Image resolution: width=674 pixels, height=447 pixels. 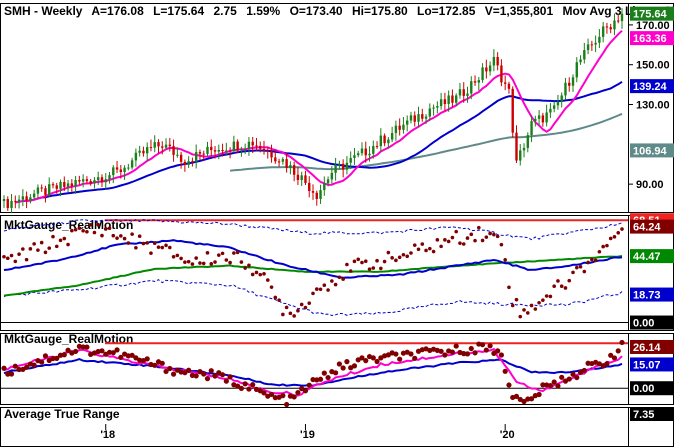 What do you see at coordinates (68, 339) in the screenshot?
I see `panel3-title: MktGauge_RealMotion` at bounding box center [68, 339].